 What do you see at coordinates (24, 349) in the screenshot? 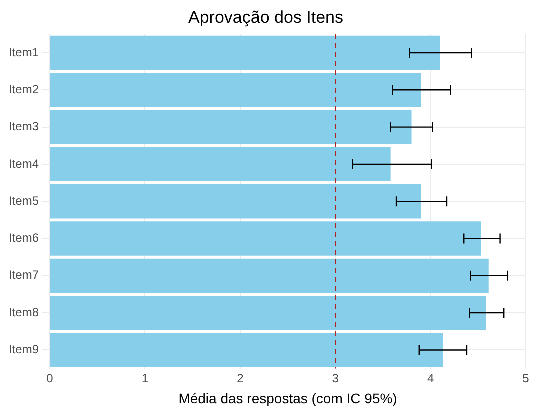
I see `y-tick-label: Item9` at bounding box center [24, 349].